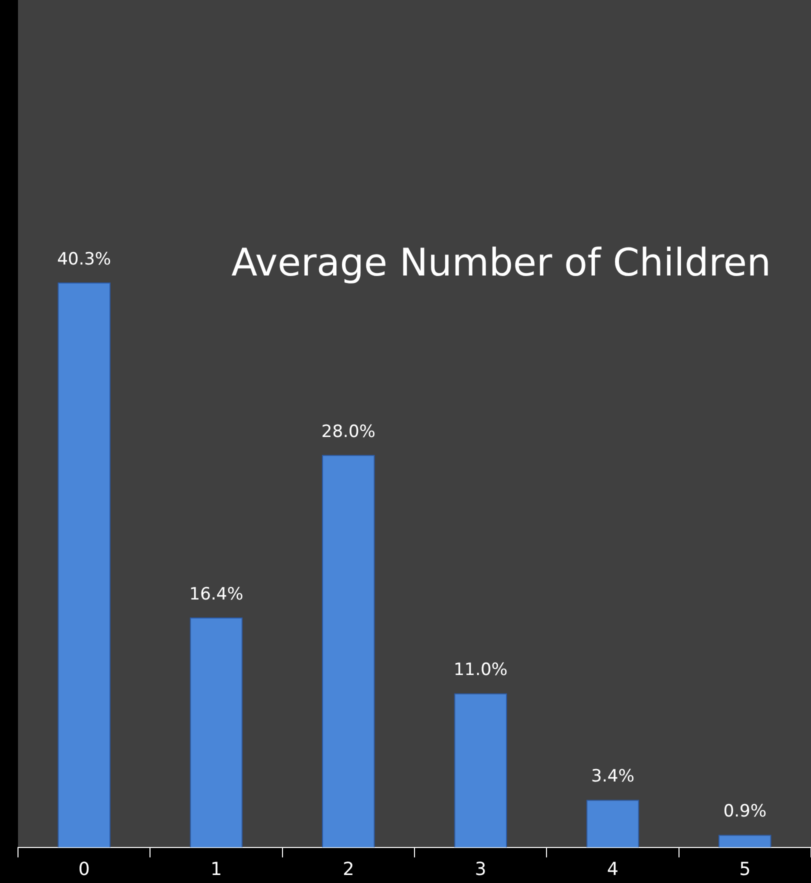 Image resolution: width=811 pixels, height=883 pixels. What do you see at coordinates (348, 432) in the screenshot?
I see `data-label: 28.0%` at bounding box center [348, 432].